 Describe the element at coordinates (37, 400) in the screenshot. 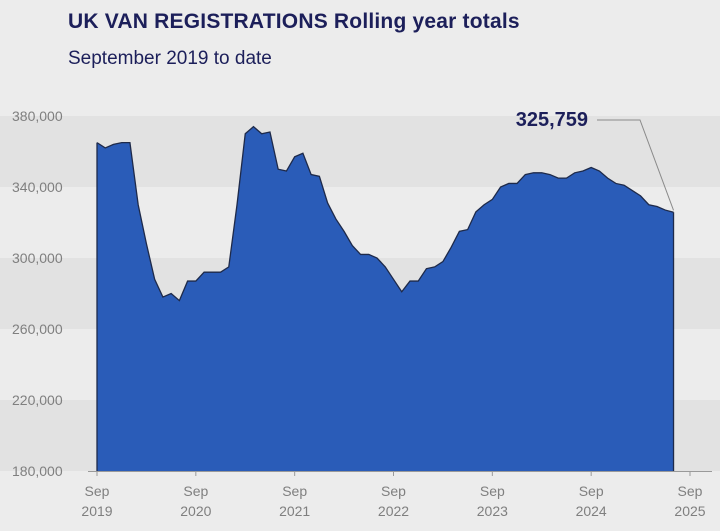

I see `y-tick-label: 220,000` at that location.